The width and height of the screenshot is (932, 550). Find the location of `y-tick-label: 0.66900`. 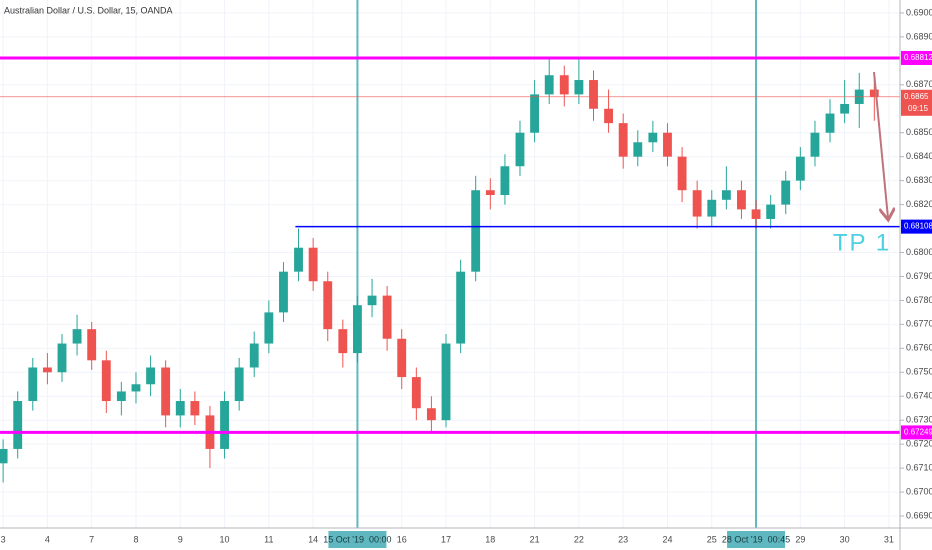

y-tick-label: 0.66900 is located at coordinates (919, 515).